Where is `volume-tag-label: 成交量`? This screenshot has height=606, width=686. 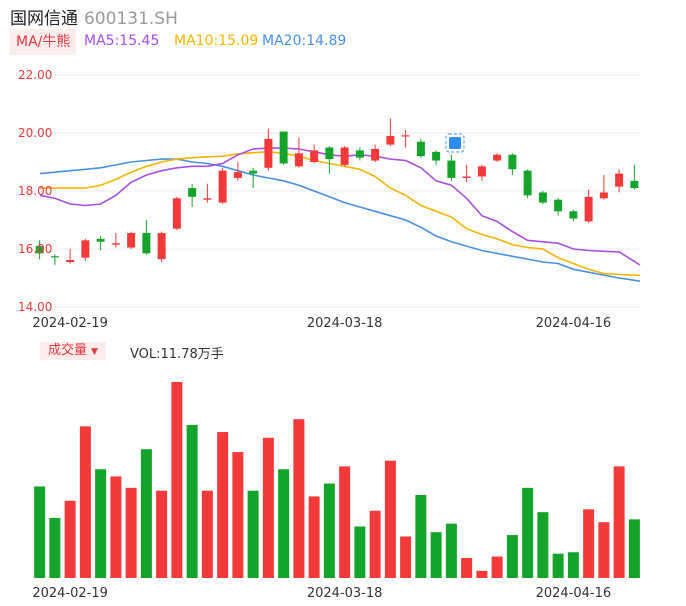
volume-tag-label: 成交量 is located at coordinates (68, 350).